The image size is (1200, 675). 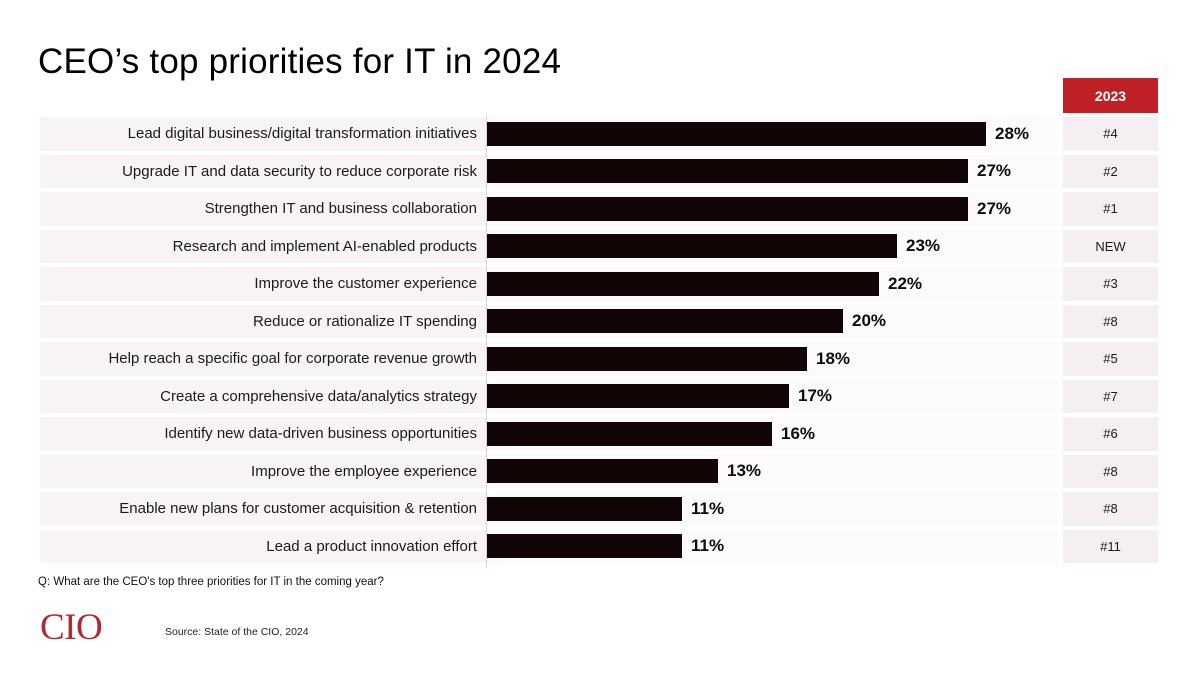 What do you see at coordinates (1110, 546) in the screenshot?
I see `rank-2023-cell: #11` at bounding box center [1110, 546].